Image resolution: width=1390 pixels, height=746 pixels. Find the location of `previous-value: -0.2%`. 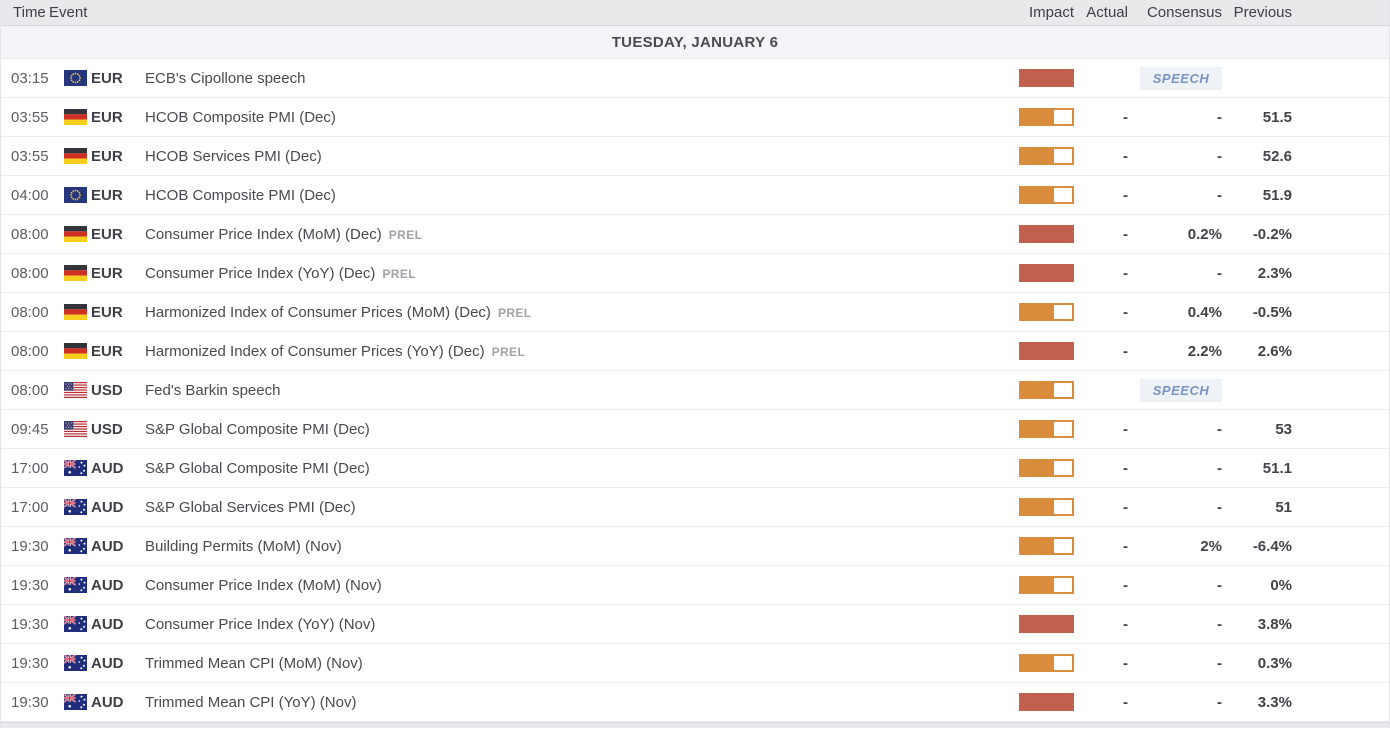

previous-value: -0.2% is located at coordinates (1272, 234).